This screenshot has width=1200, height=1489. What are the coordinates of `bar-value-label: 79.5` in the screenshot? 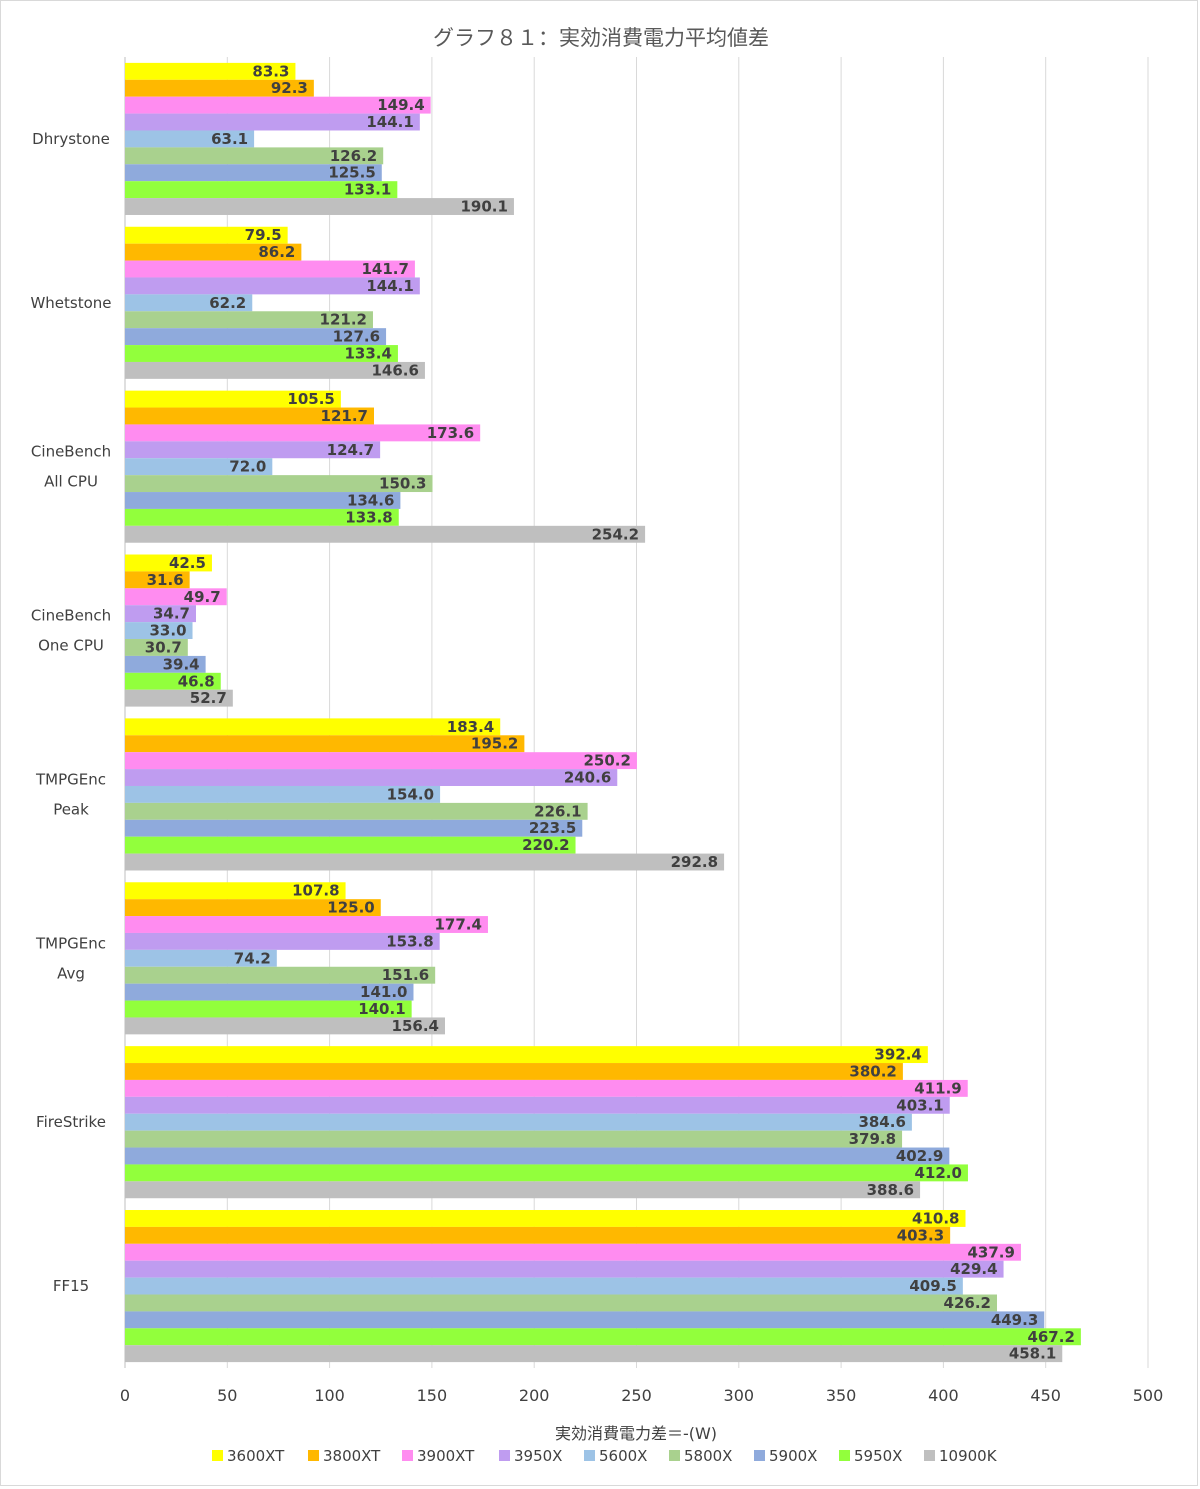 It's located at (263, 235).